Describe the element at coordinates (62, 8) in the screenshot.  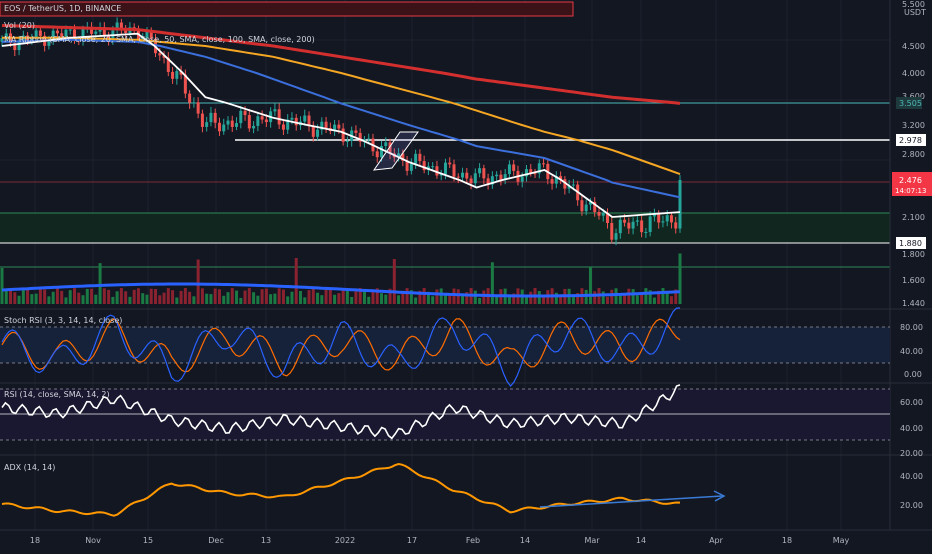
I see `symbol-title: EOS / TetherUS, 1D, BINANCE` at that location.